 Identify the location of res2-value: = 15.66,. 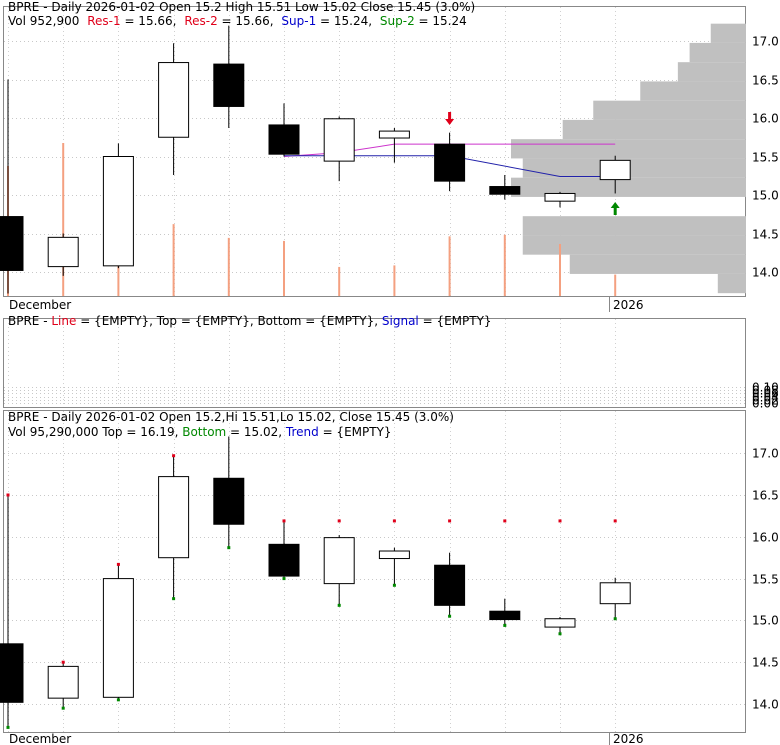
(246, 21).